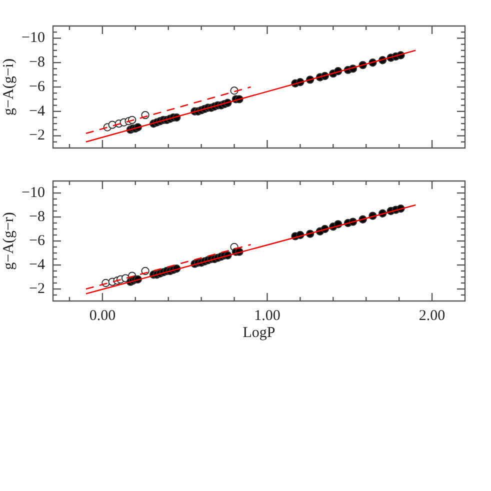  I want to click on y-axis-title: g−A(g−r), so click(8, 241).